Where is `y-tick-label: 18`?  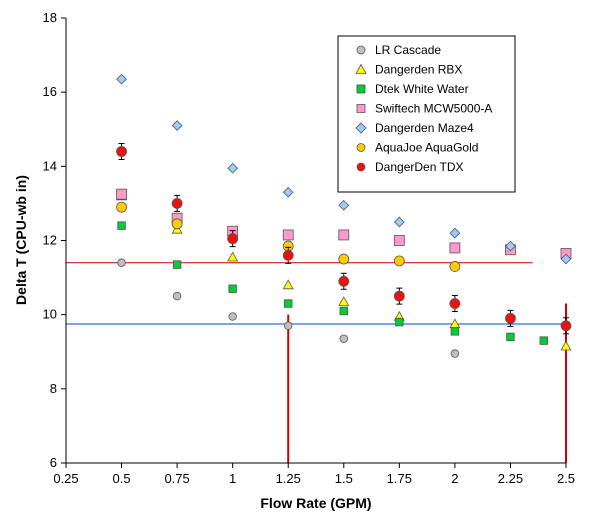 y-tick-label: 18 is located at coordinates (50, 17).